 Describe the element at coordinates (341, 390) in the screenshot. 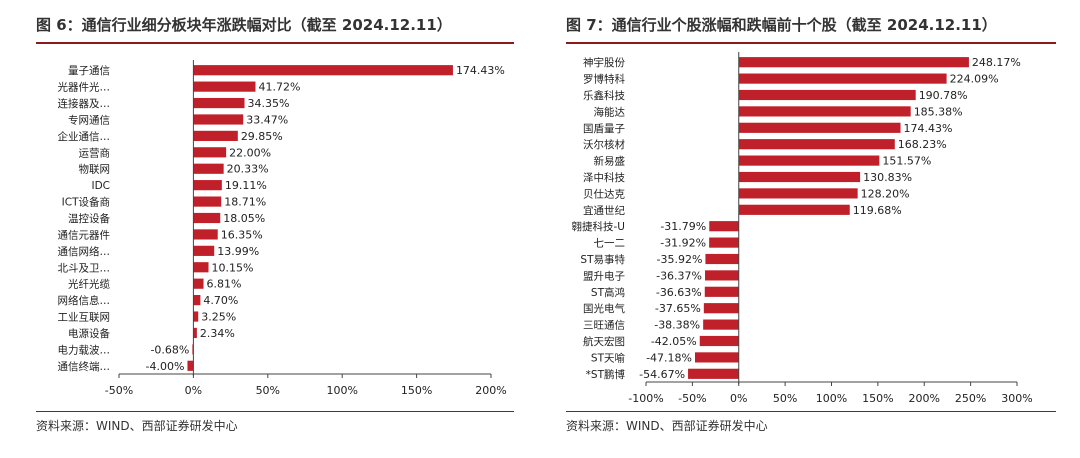

I see `x-tick-label-4: 100%` at that location.